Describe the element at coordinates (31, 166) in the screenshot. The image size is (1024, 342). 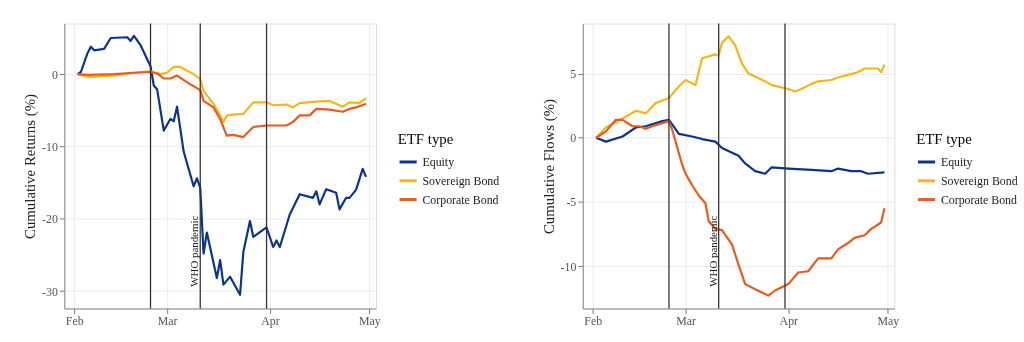
I see `y-axis-title: Cumulative Returns (%)` at that location.